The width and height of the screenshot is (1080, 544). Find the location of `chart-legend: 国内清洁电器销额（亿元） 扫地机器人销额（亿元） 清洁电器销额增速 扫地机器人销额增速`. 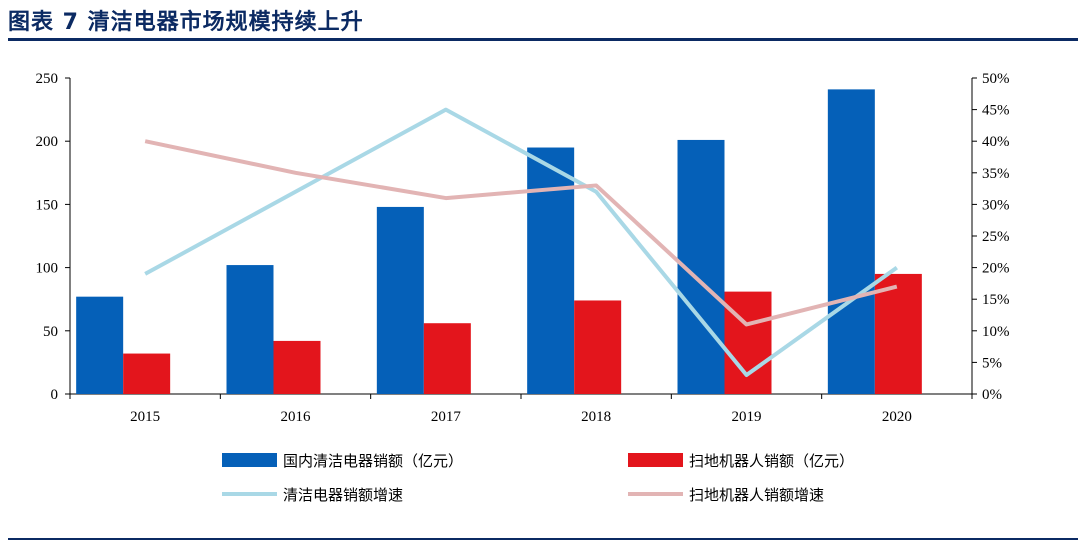

chart-legend: 国内清洁电器销额（亿元） 扫地机器人销额（亿元） 清洁电器销额增速 扫地机器人销额增速 is located at coordinates (538, 478).